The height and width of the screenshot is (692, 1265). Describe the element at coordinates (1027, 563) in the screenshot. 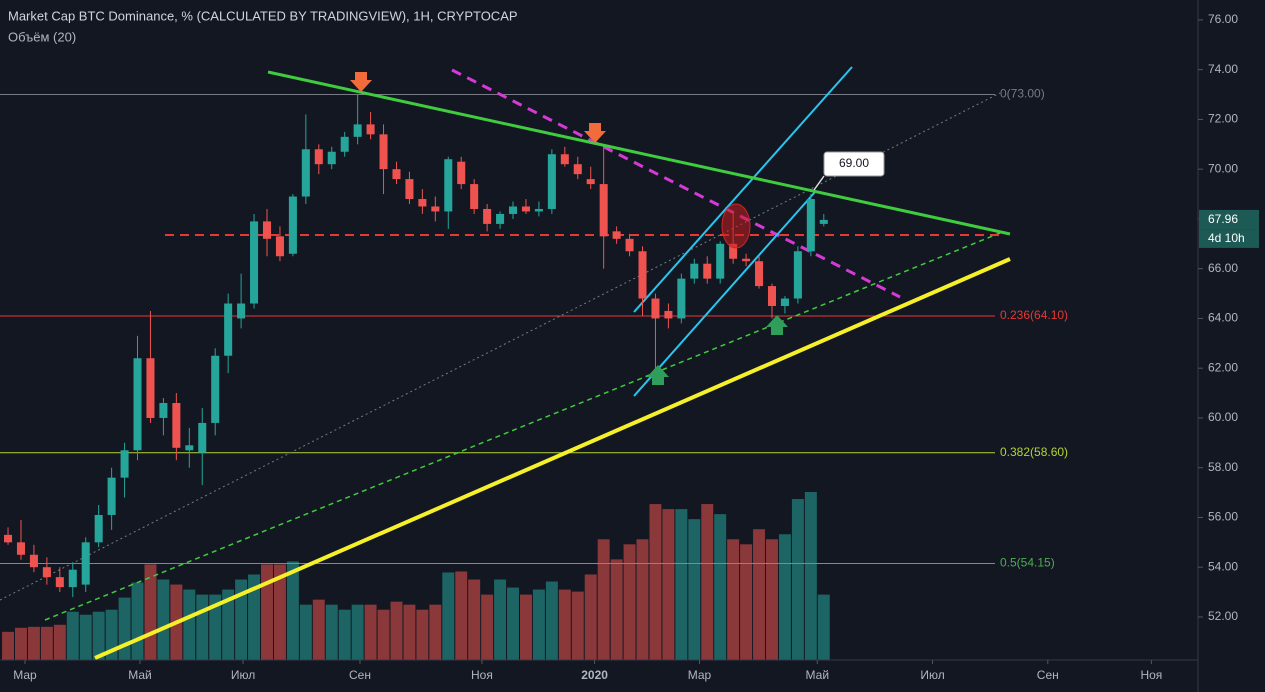

I see `fib-label: 0.5(54.15)` at that location.